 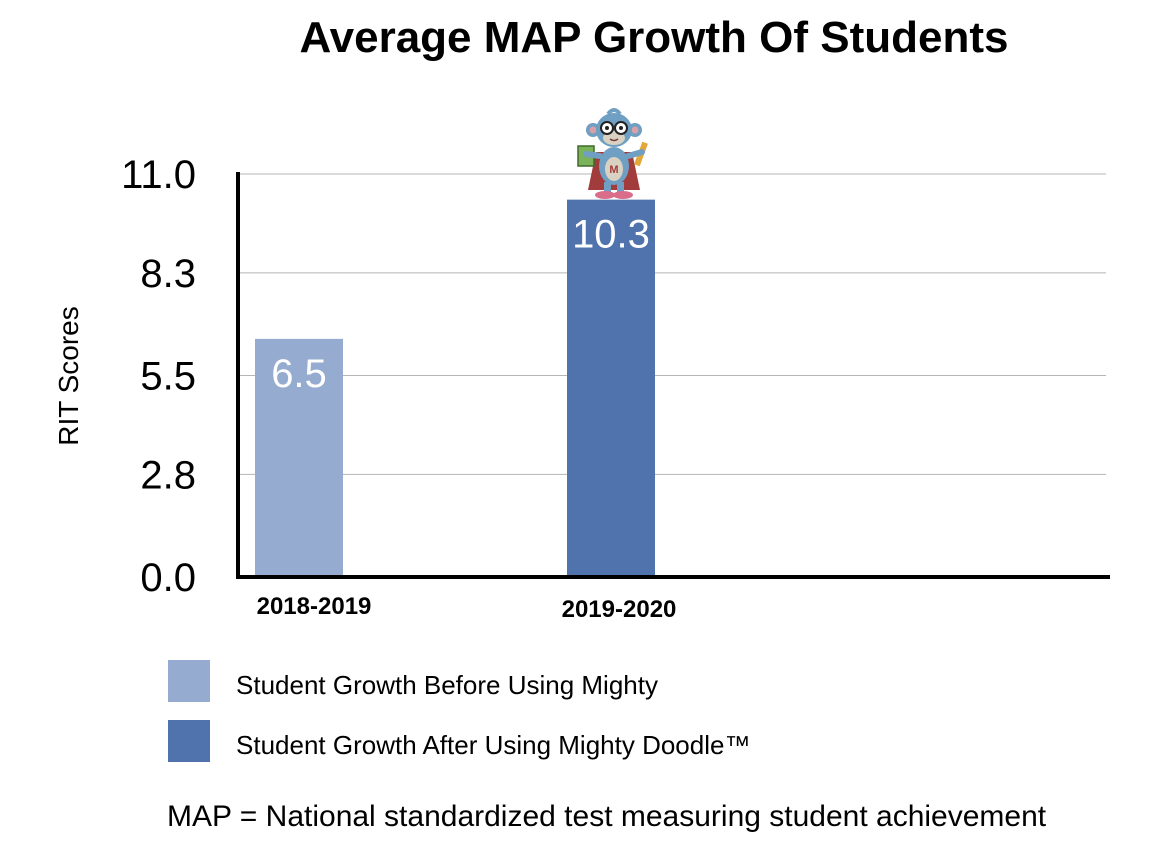 I want to click on x-tick-label: 2018-2019, so click(x=314, y=606).